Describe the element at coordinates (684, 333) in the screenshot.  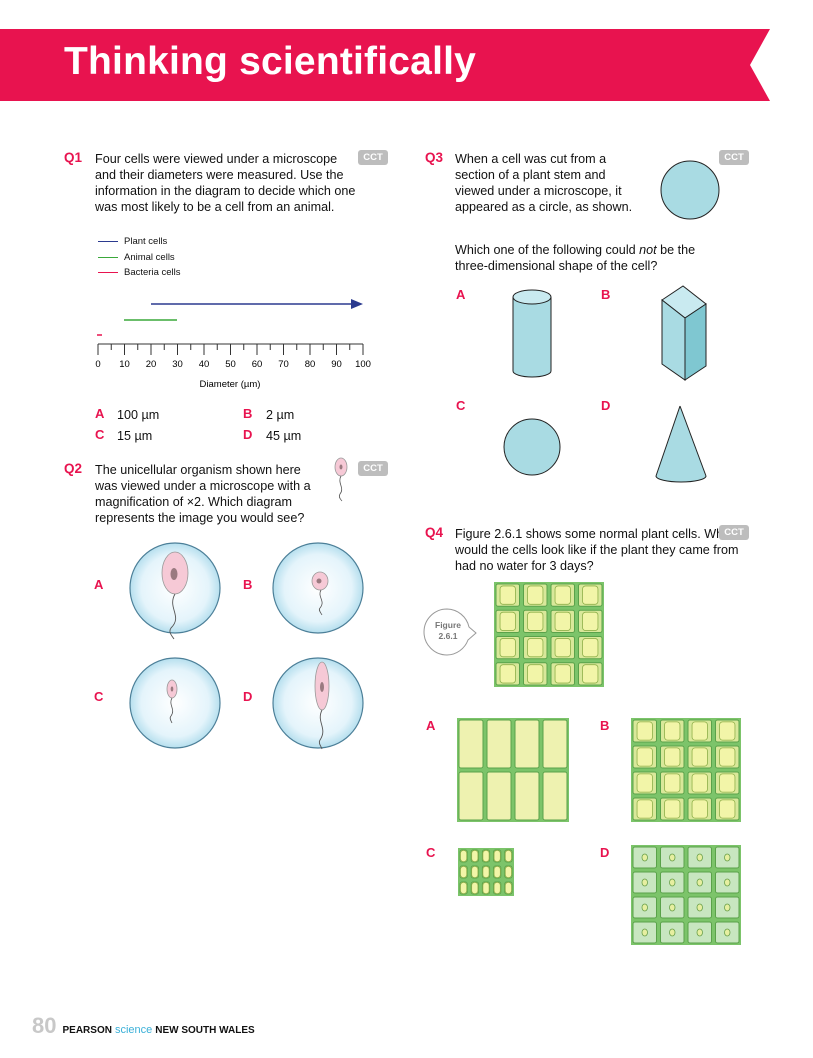
I see `rectangular-prism-shape` at that location.